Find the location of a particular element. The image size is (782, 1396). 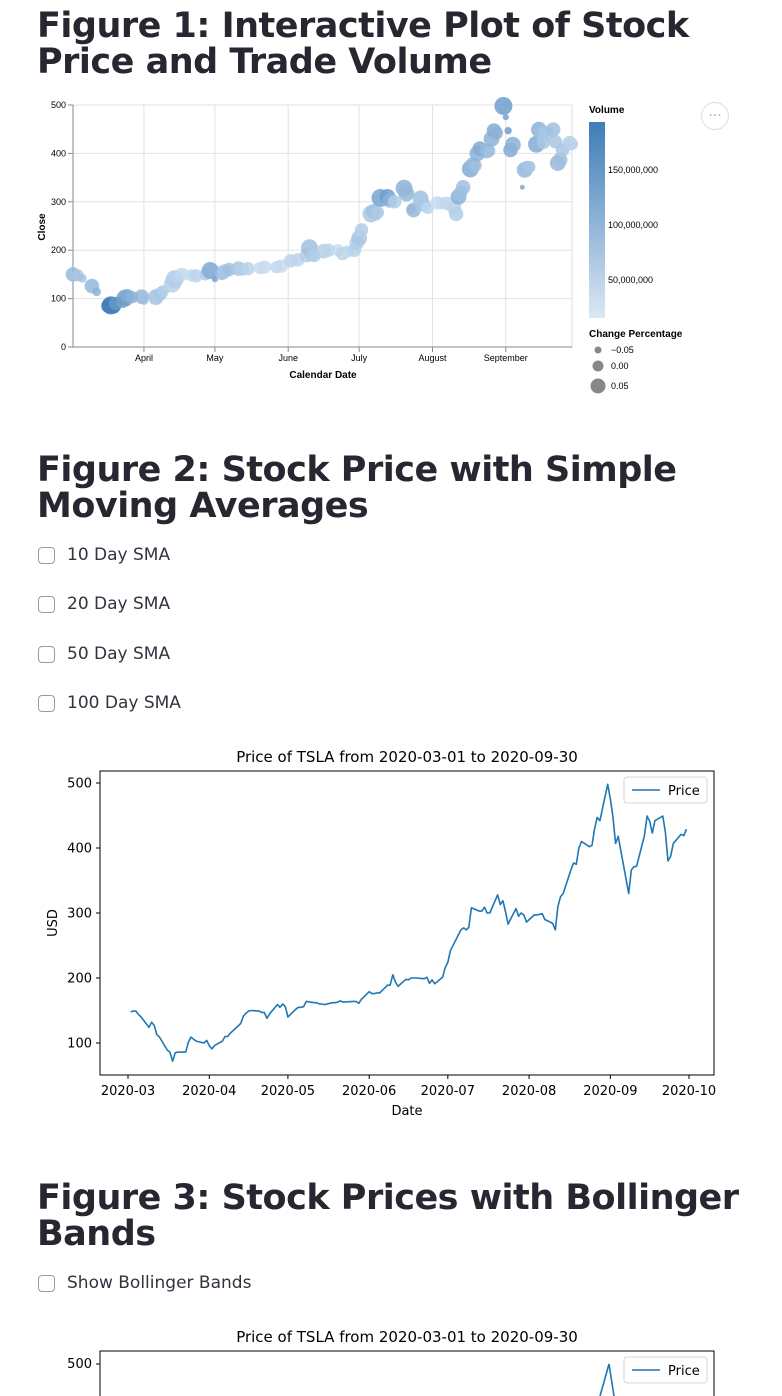

change-legend-title: Change Percentage is located at coordinates (636, 334).